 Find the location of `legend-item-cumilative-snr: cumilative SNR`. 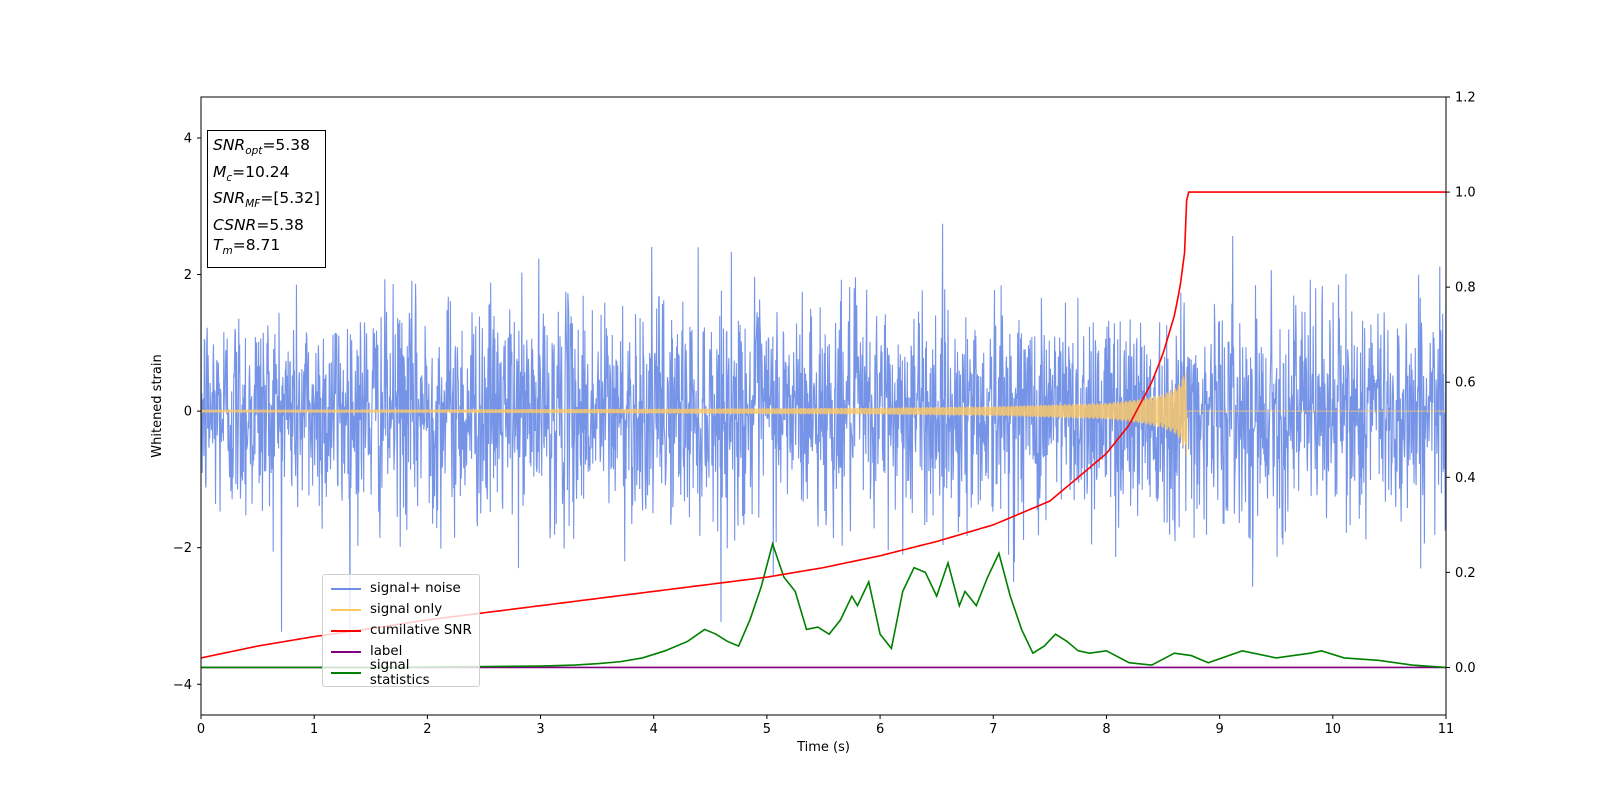

legend-item-cumilative-snr: cumilative SNR is located at coordinates (401, 630).